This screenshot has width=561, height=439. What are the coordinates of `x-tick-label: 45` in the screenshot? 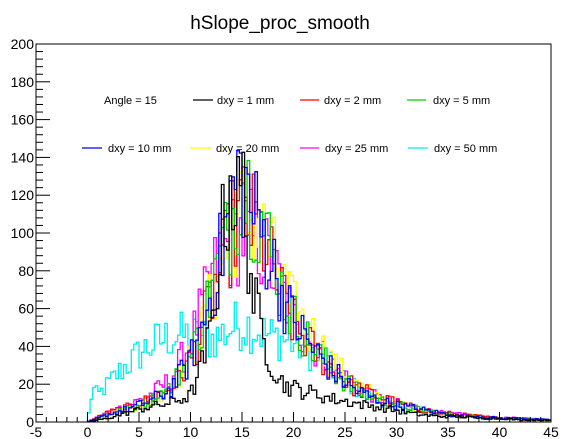 It's located at (551, 431).